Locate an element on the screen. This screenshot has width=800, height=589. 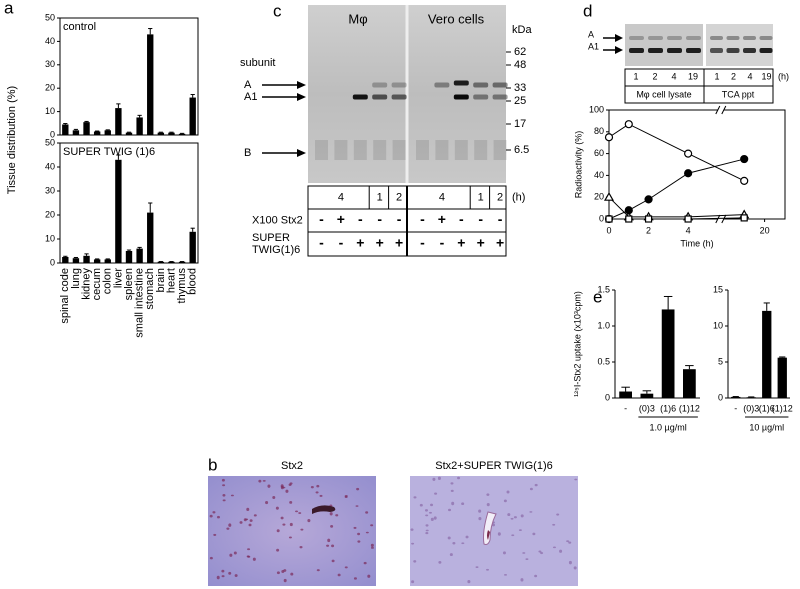
tissue-texture is located at coordinates (393, 530).